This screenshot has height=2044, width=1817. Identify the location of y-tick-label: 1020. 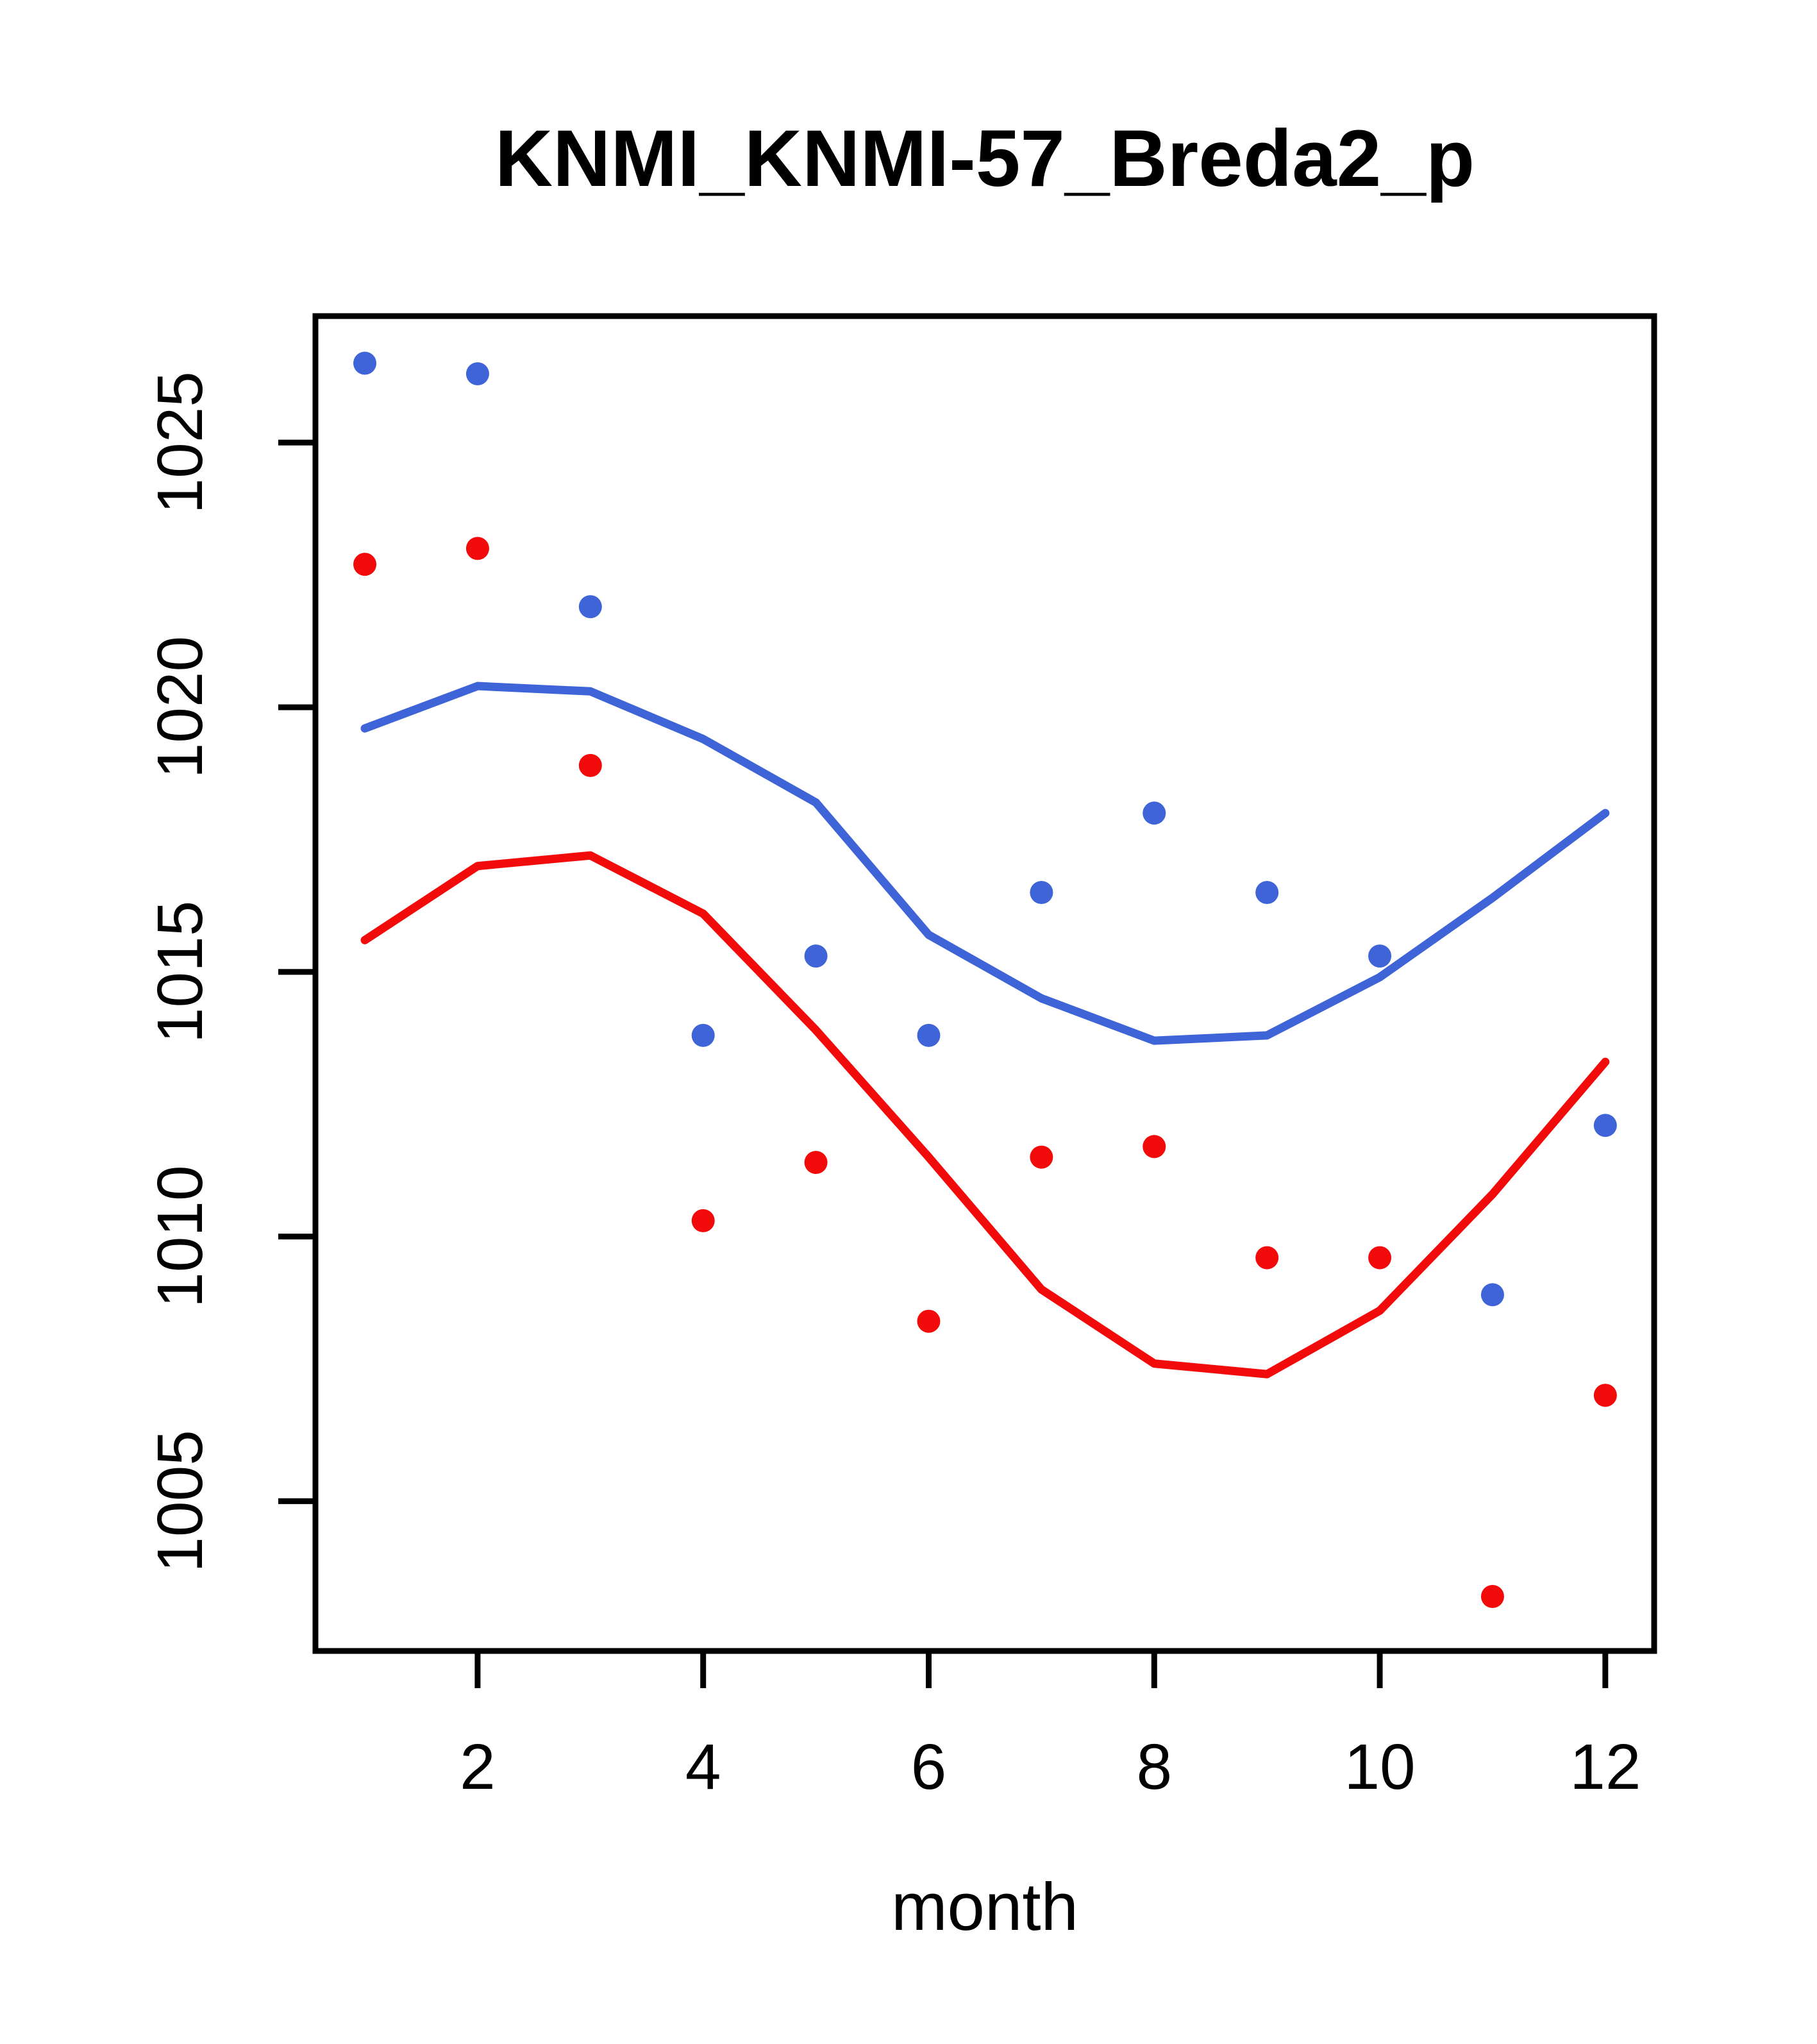
(180, 707).